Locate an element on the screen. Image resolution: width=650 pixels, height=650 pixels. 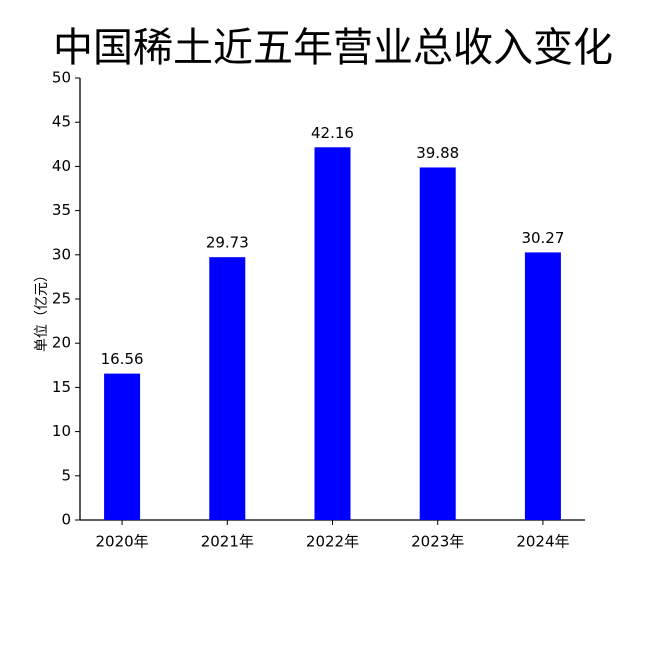
y-tick-label: 10 is located at coordinates (61, 431).